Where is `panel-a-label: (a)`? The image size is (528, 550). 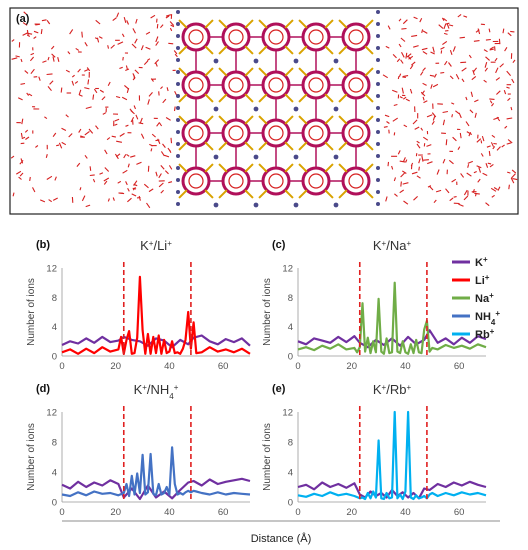 panel-a-label: (a) is located at coordinates (23, 19).